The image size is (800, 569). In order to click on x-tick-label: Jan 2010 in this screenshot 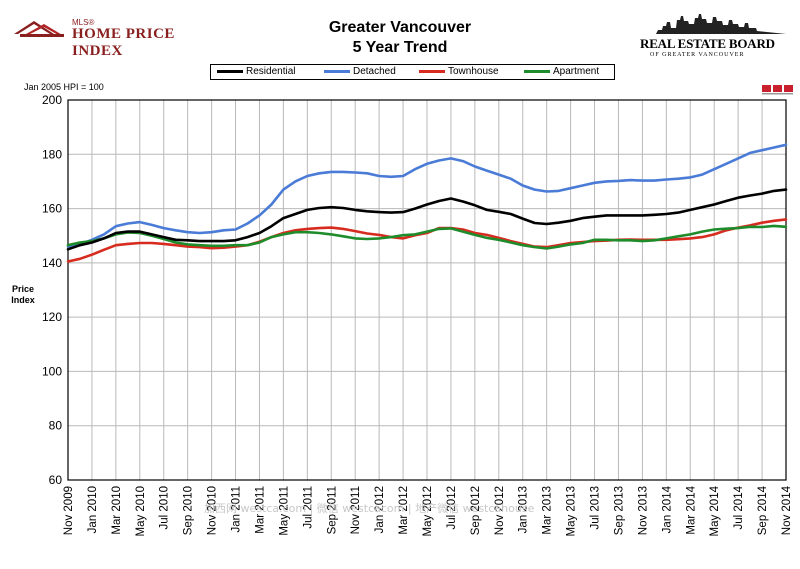, I will do `click(93, 509)`.